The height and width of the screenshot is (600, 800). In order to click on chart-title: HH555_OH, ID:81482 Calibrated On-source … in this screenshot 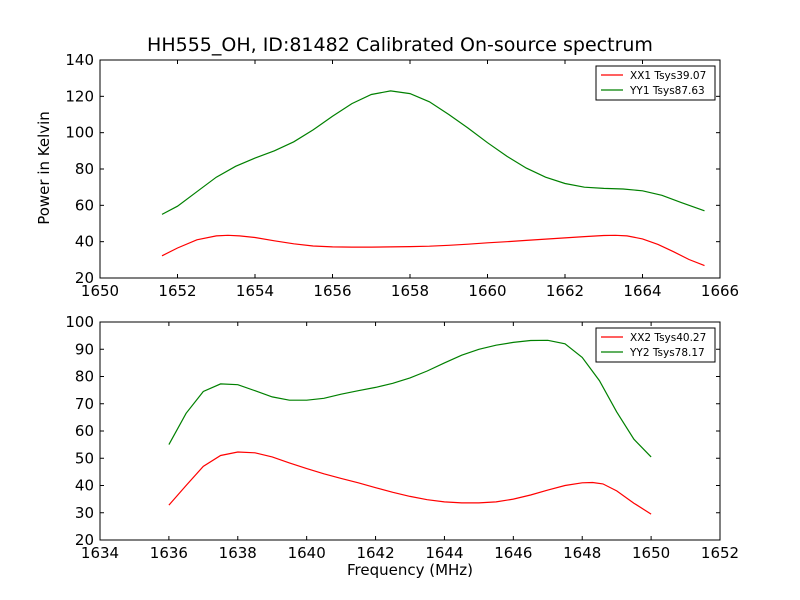, I will do `click(400, 45)`.